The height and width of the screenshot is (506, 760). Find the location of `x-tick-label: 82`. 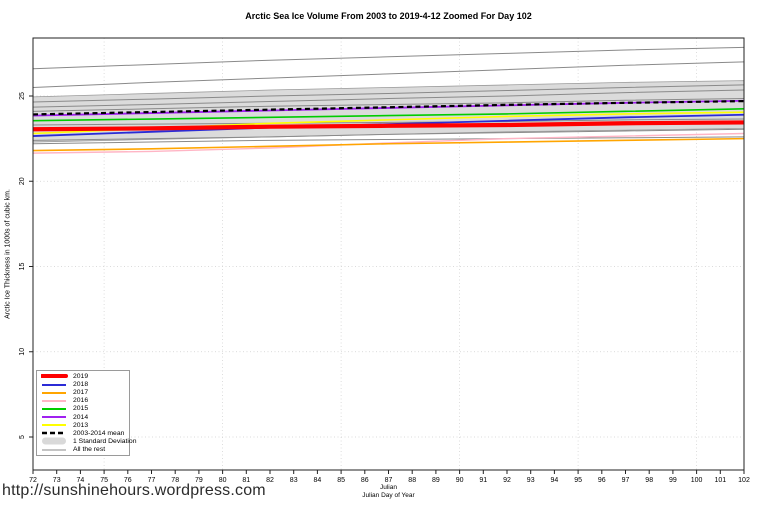

x-tick-label: 82 is located at coordinates (270, 480).